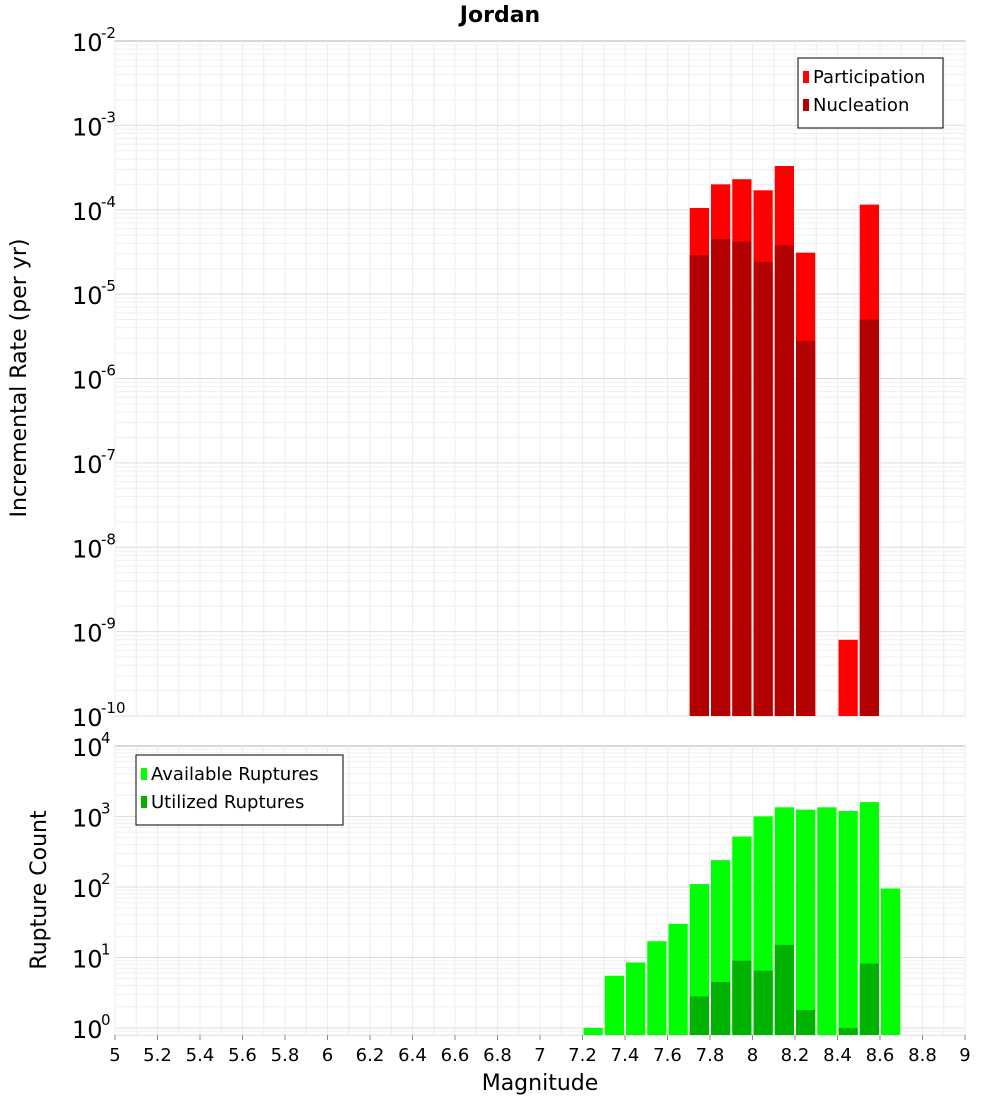 Image resolution: width=1000 pixels, height=1100 pixels. I want to click on y-tick-label: 10³, so click(91, 815).